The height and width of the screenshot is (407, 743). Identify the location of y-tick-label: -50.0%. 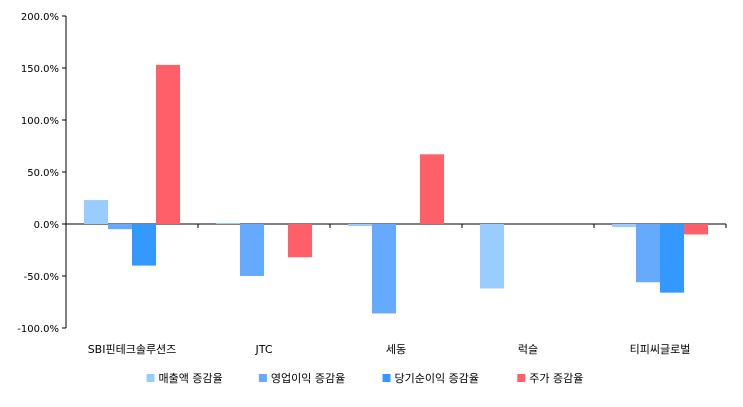
(41, 277).